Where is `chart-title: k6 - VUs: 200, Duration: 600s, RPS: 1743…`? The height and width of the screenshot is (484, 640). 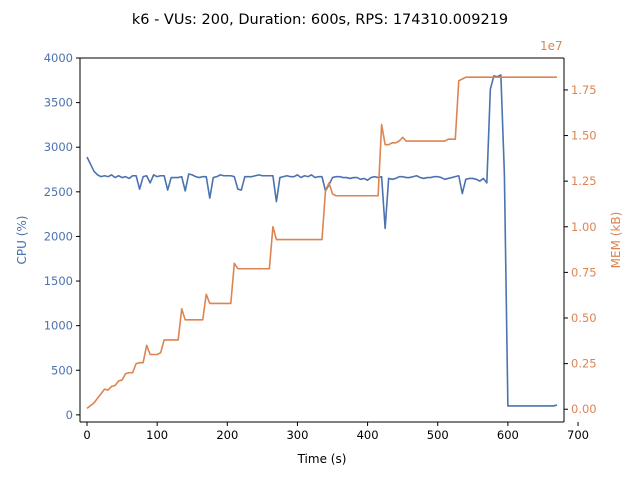 chart-title: k6 - VUs: 200, Duration: 600s, RPS: 1743… is located at coordinates (320, 20).